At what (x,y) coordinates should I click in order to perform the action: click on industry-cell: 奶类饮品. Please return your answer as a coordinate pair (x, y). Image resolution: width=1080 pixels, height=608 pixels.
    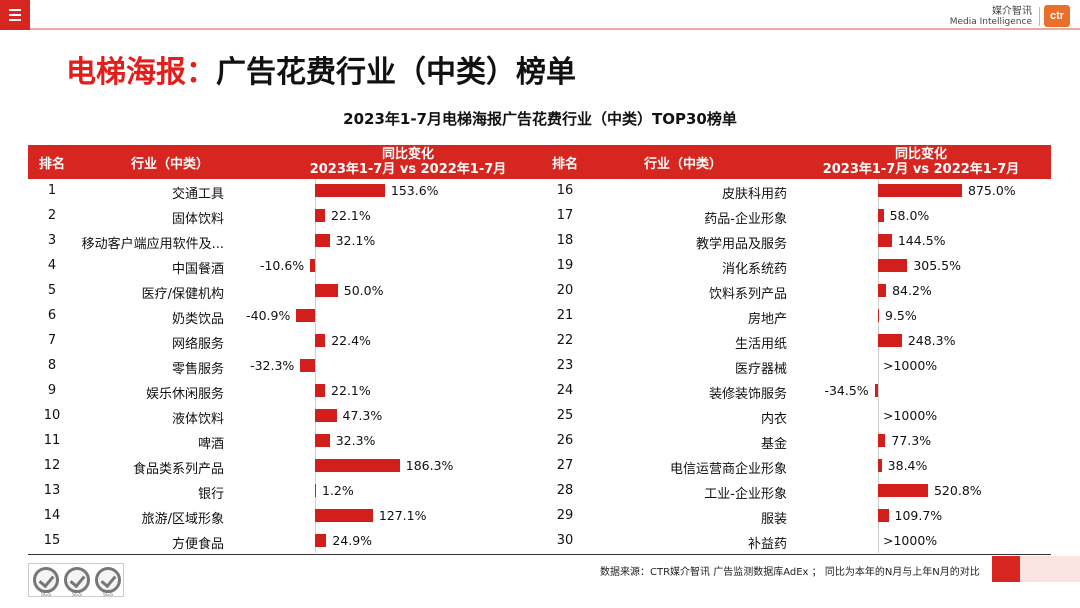
    Looking at the image, I should click on (197, 319).